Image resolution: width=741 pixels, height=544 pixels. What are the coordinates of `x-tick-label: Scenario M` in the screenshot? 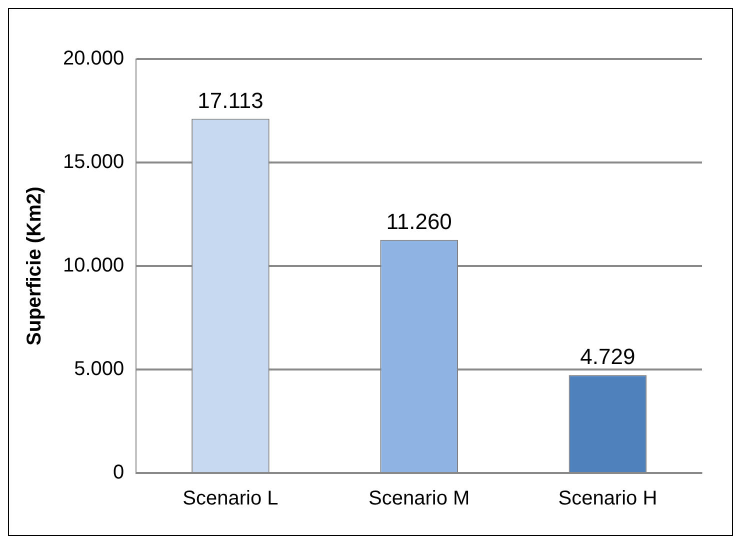 It's located at (419, 499).